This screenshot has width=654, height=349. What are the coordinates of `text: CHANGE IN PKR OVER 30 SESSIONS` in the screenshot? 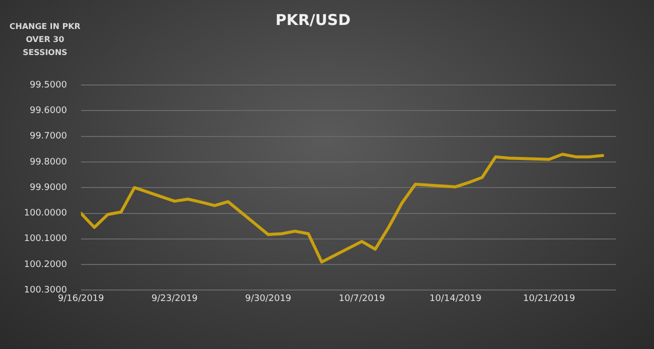 It's located at (45, 40).